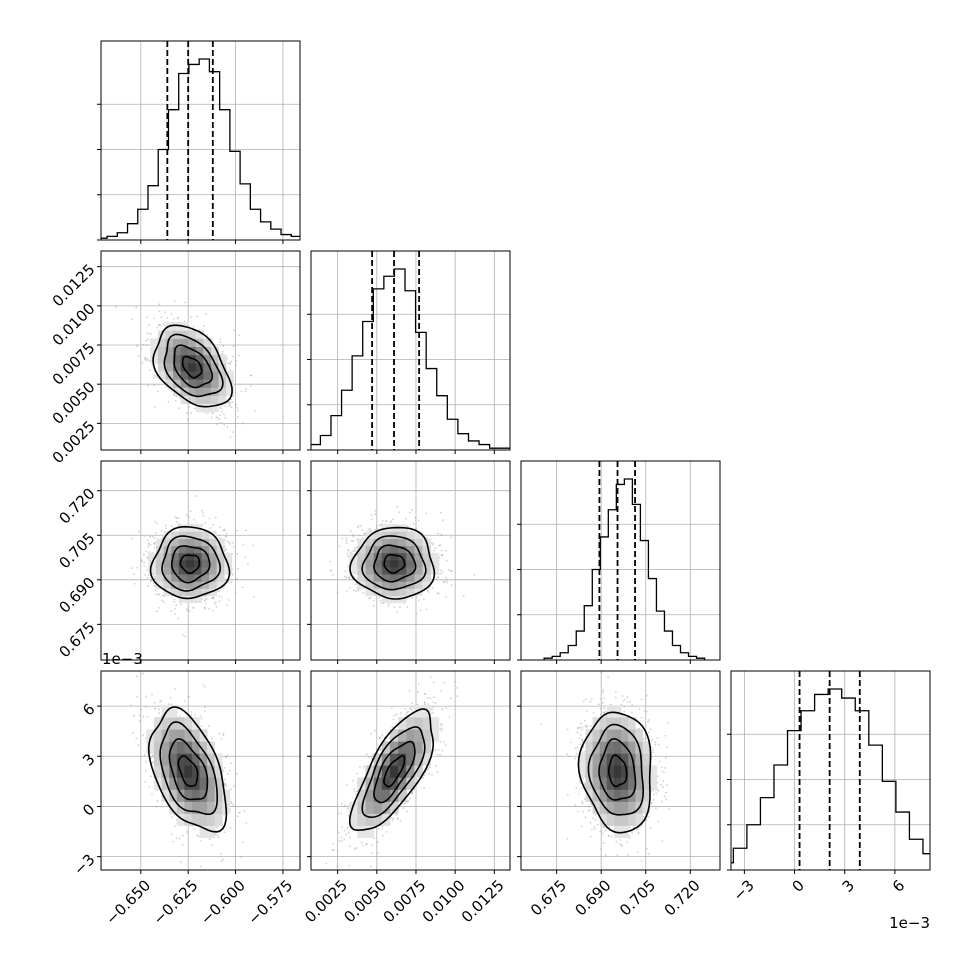  I want to click on panel-frame, so click(620, 560).